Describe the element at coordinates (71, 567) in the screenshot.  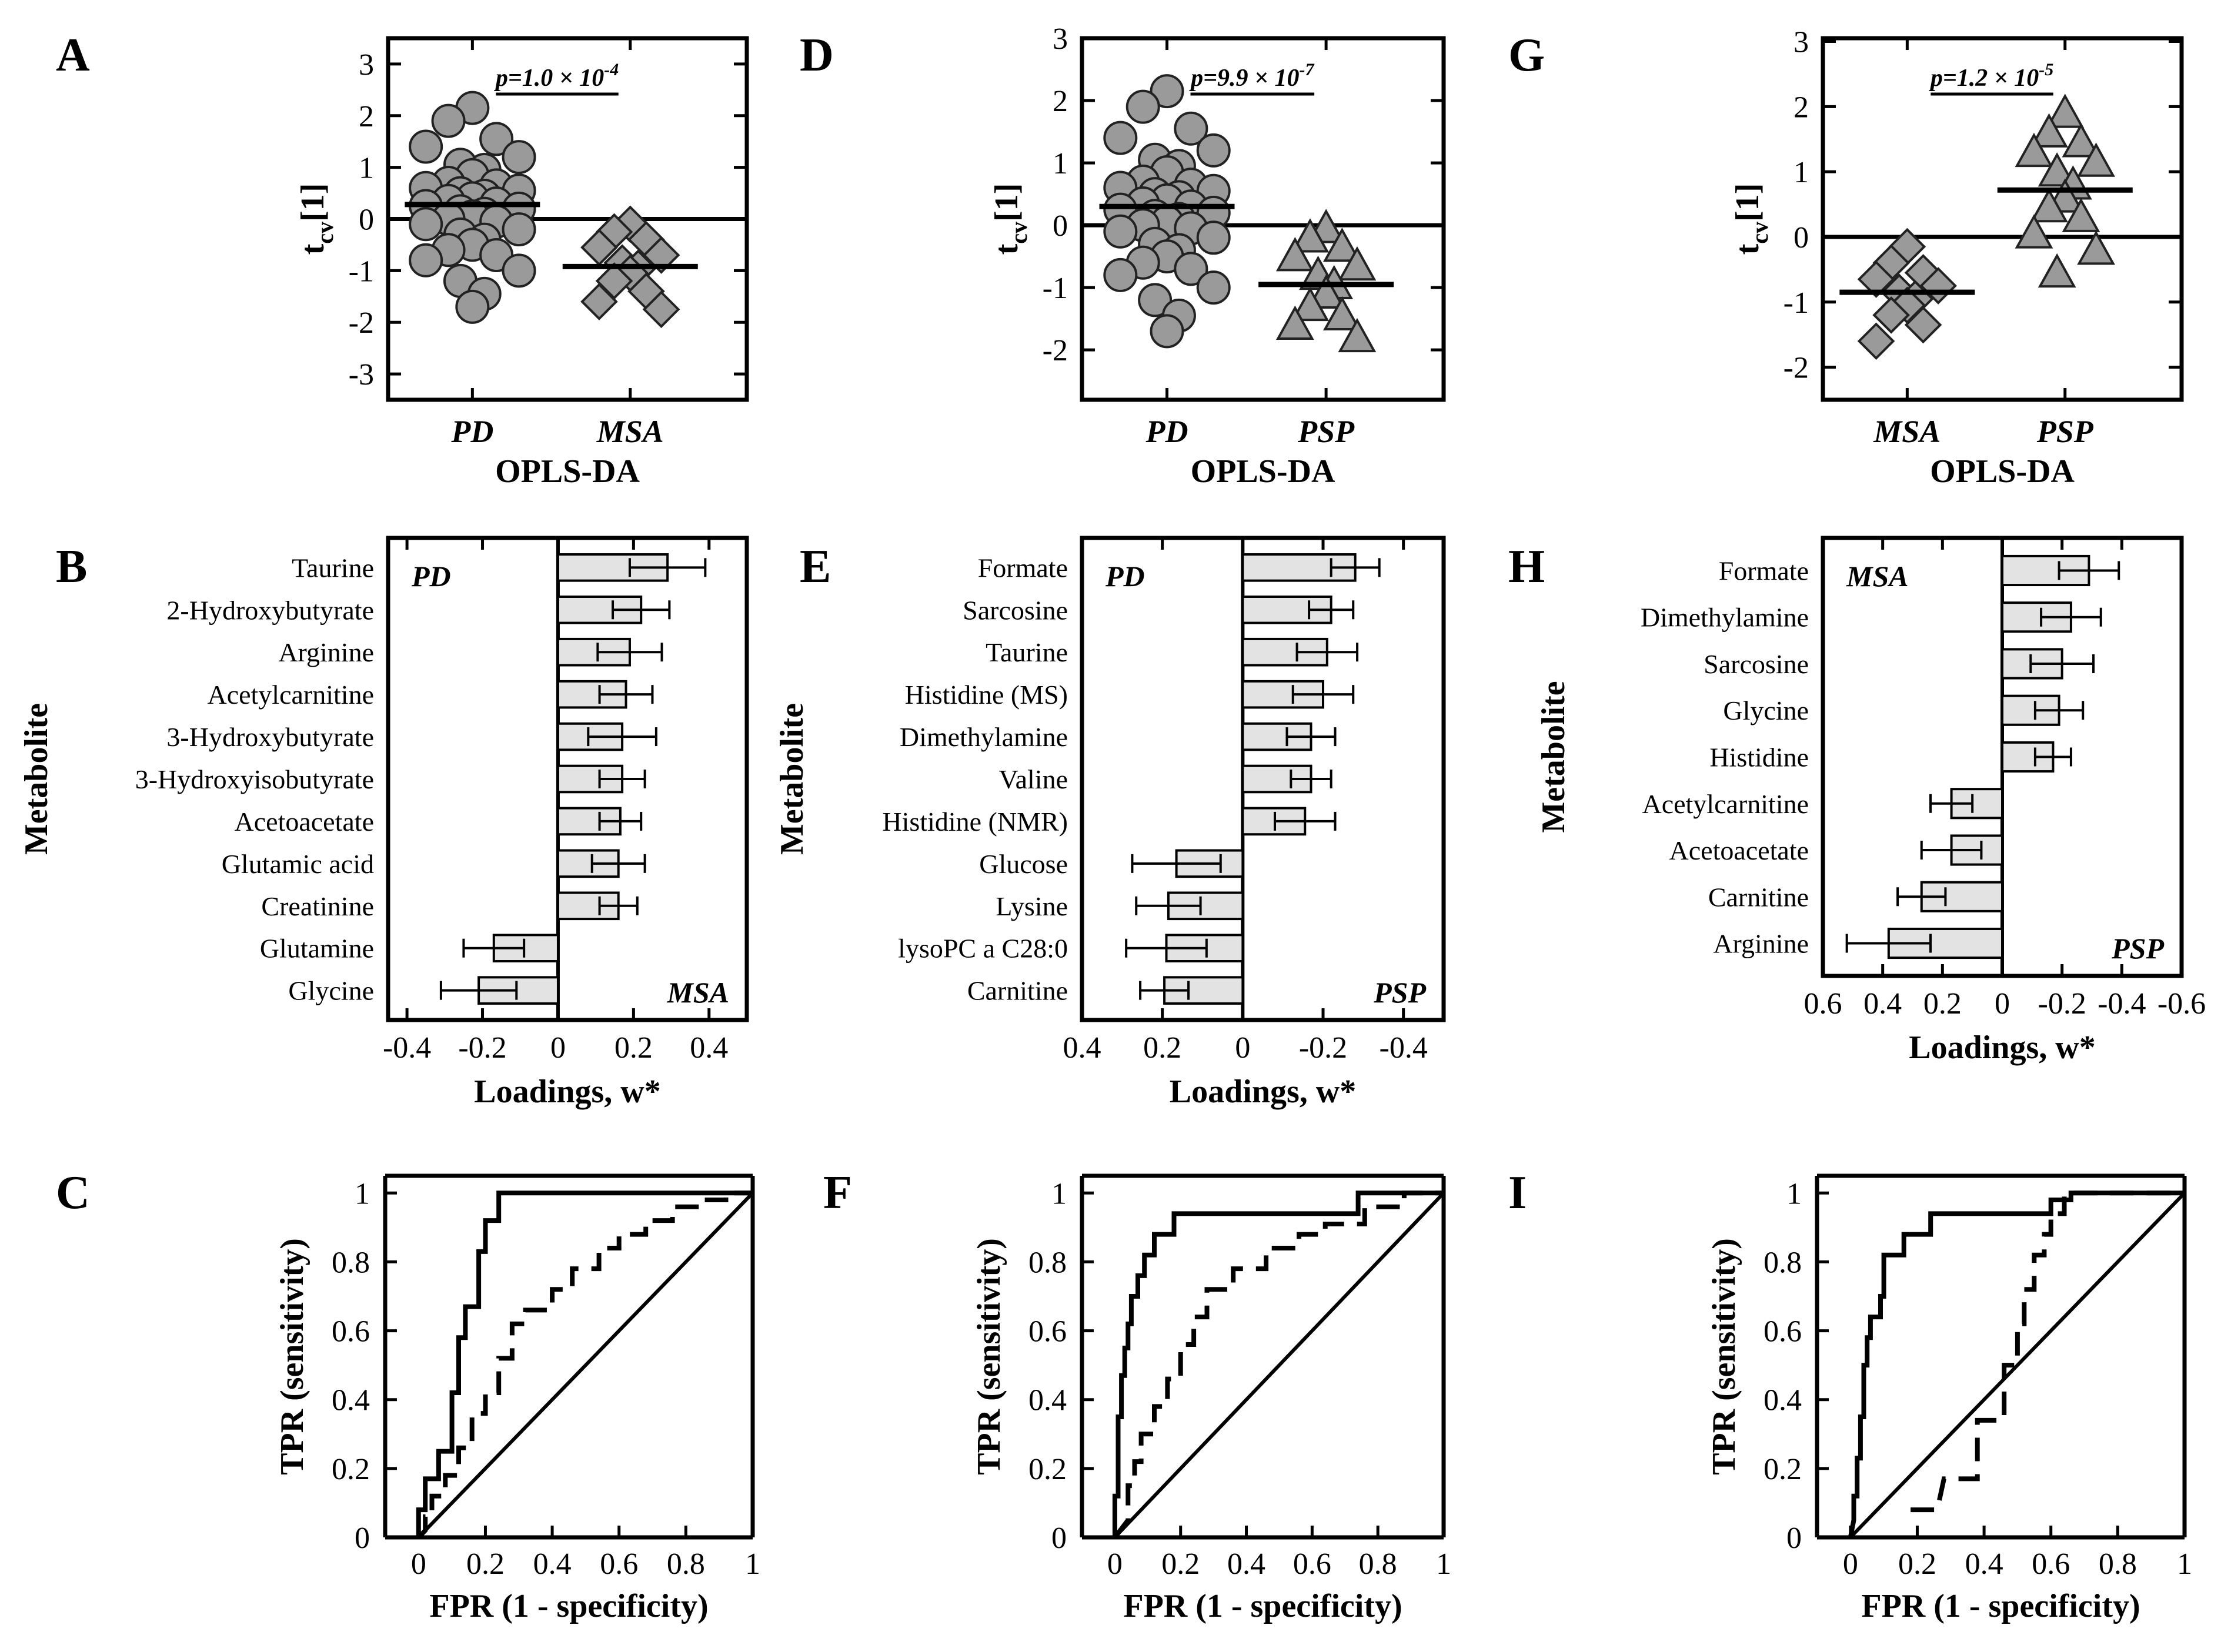
I see `panel-letter-b: B` at that location.